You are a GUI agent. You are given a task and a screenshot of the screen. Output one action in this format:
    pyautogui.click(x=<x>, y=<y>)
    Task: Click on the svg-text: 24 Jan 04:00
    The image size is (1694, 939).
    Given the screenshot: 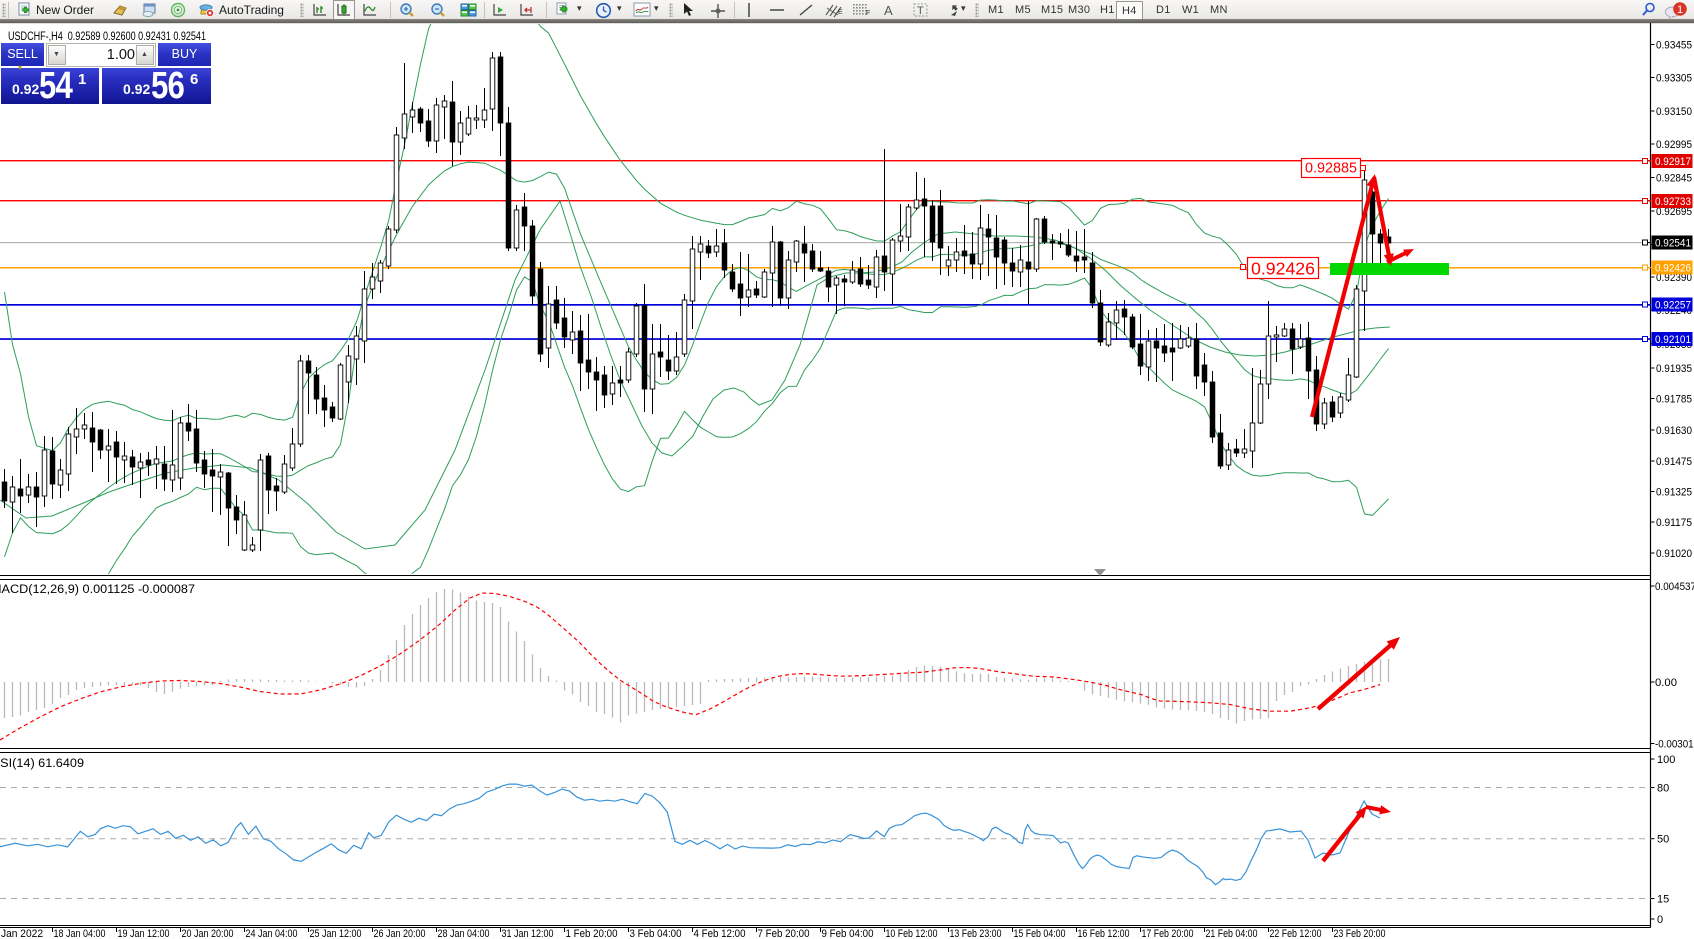 What is the action you would take?
    pyautogui.click(x=272, y=933)
    